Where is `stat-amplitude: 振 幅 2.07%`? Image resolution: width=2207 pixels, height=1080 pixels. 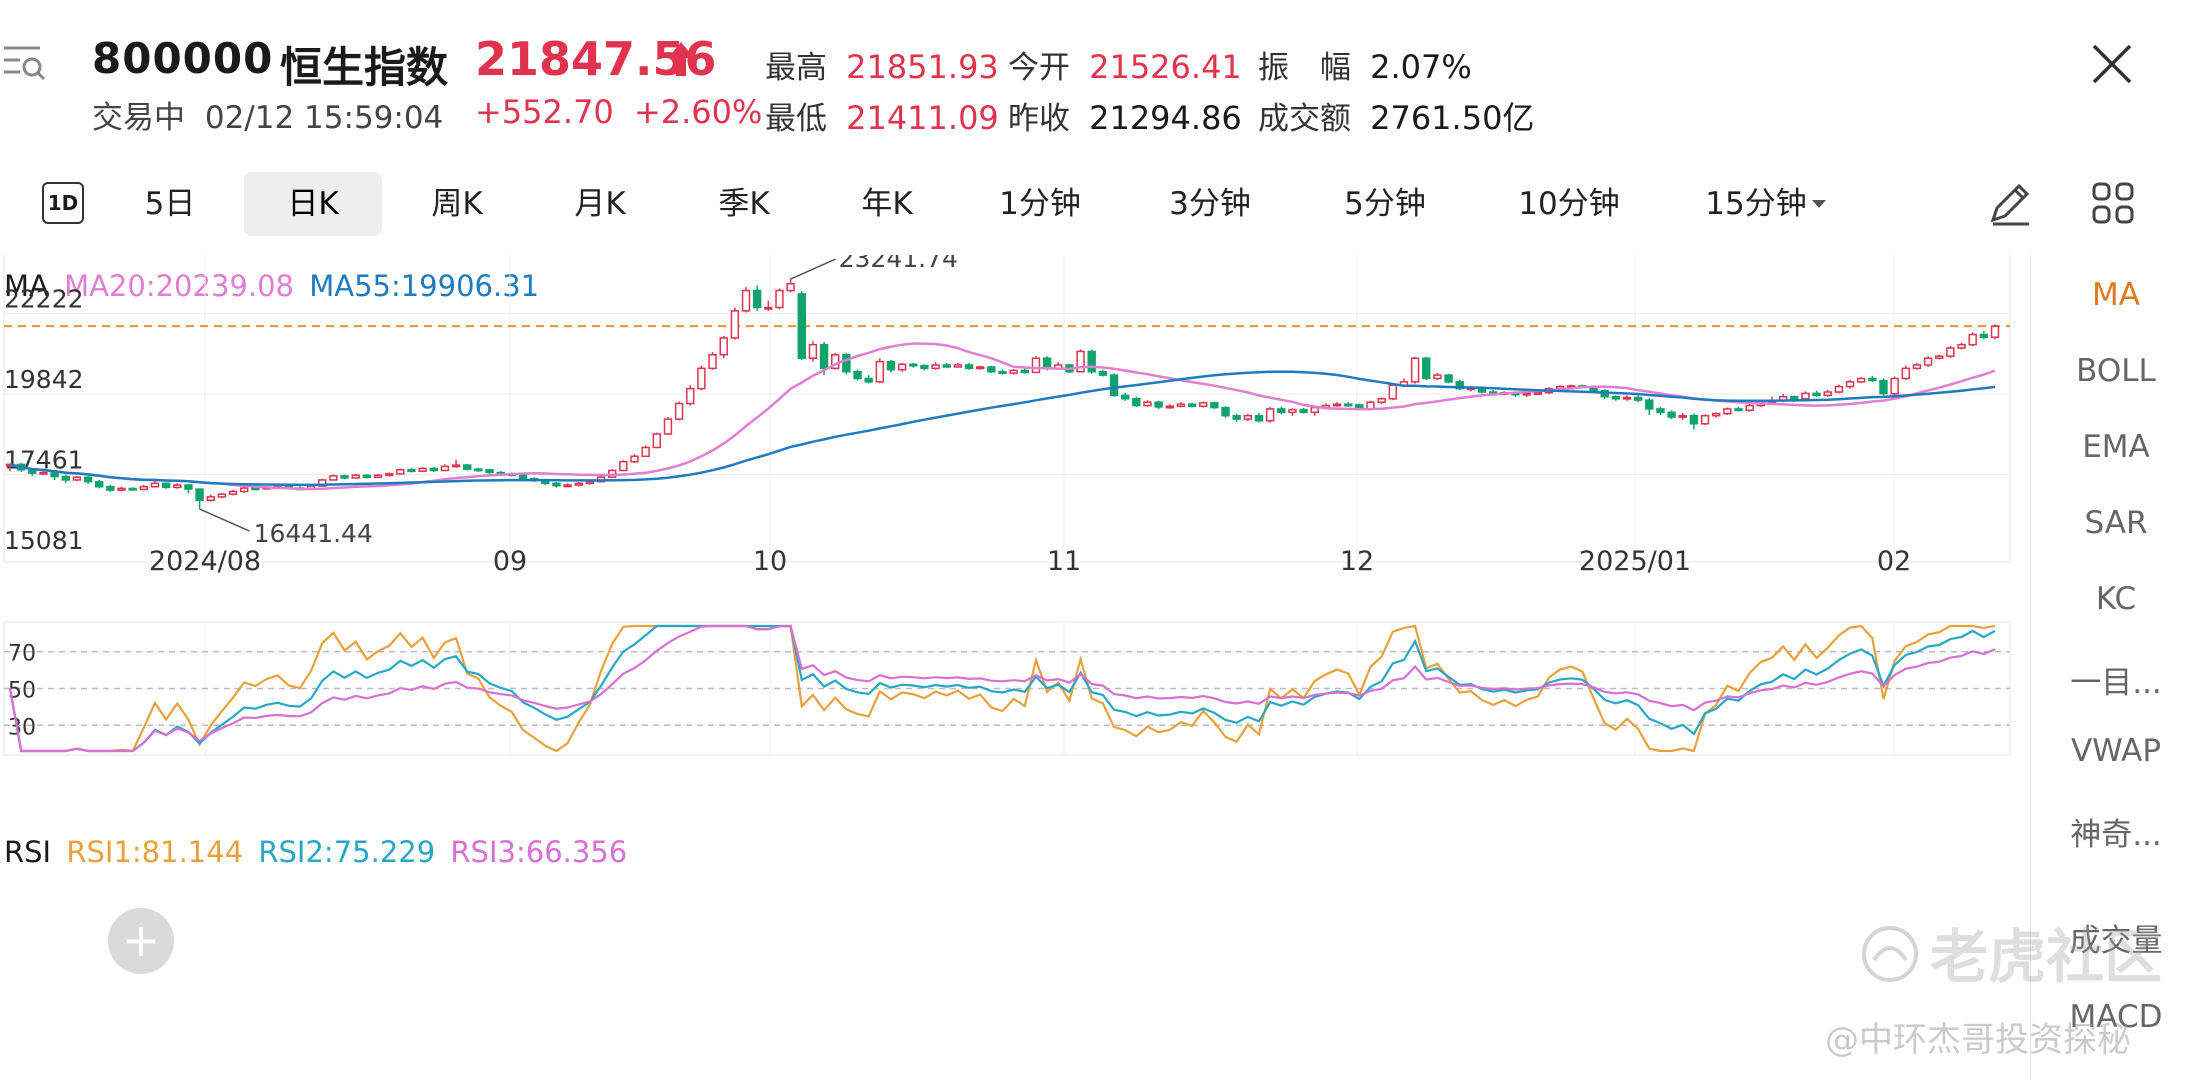 stat-amplitude: 振 幅 2.07% is located at coordinates (1365, 64).